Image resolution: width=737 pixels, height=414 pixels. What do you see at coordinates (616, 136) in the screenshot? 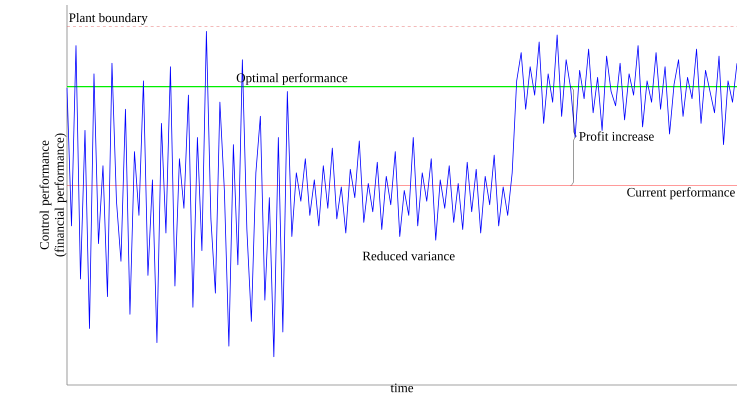
I see `annotation: Profit increase` at bounding box center [616, 136].